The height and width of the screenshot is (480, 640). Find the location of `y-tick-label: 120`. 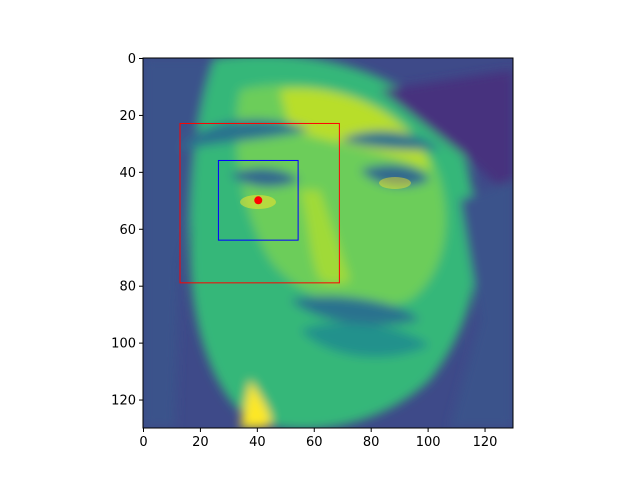

y-tick-label: 120 is located at coordinates (123, 401).